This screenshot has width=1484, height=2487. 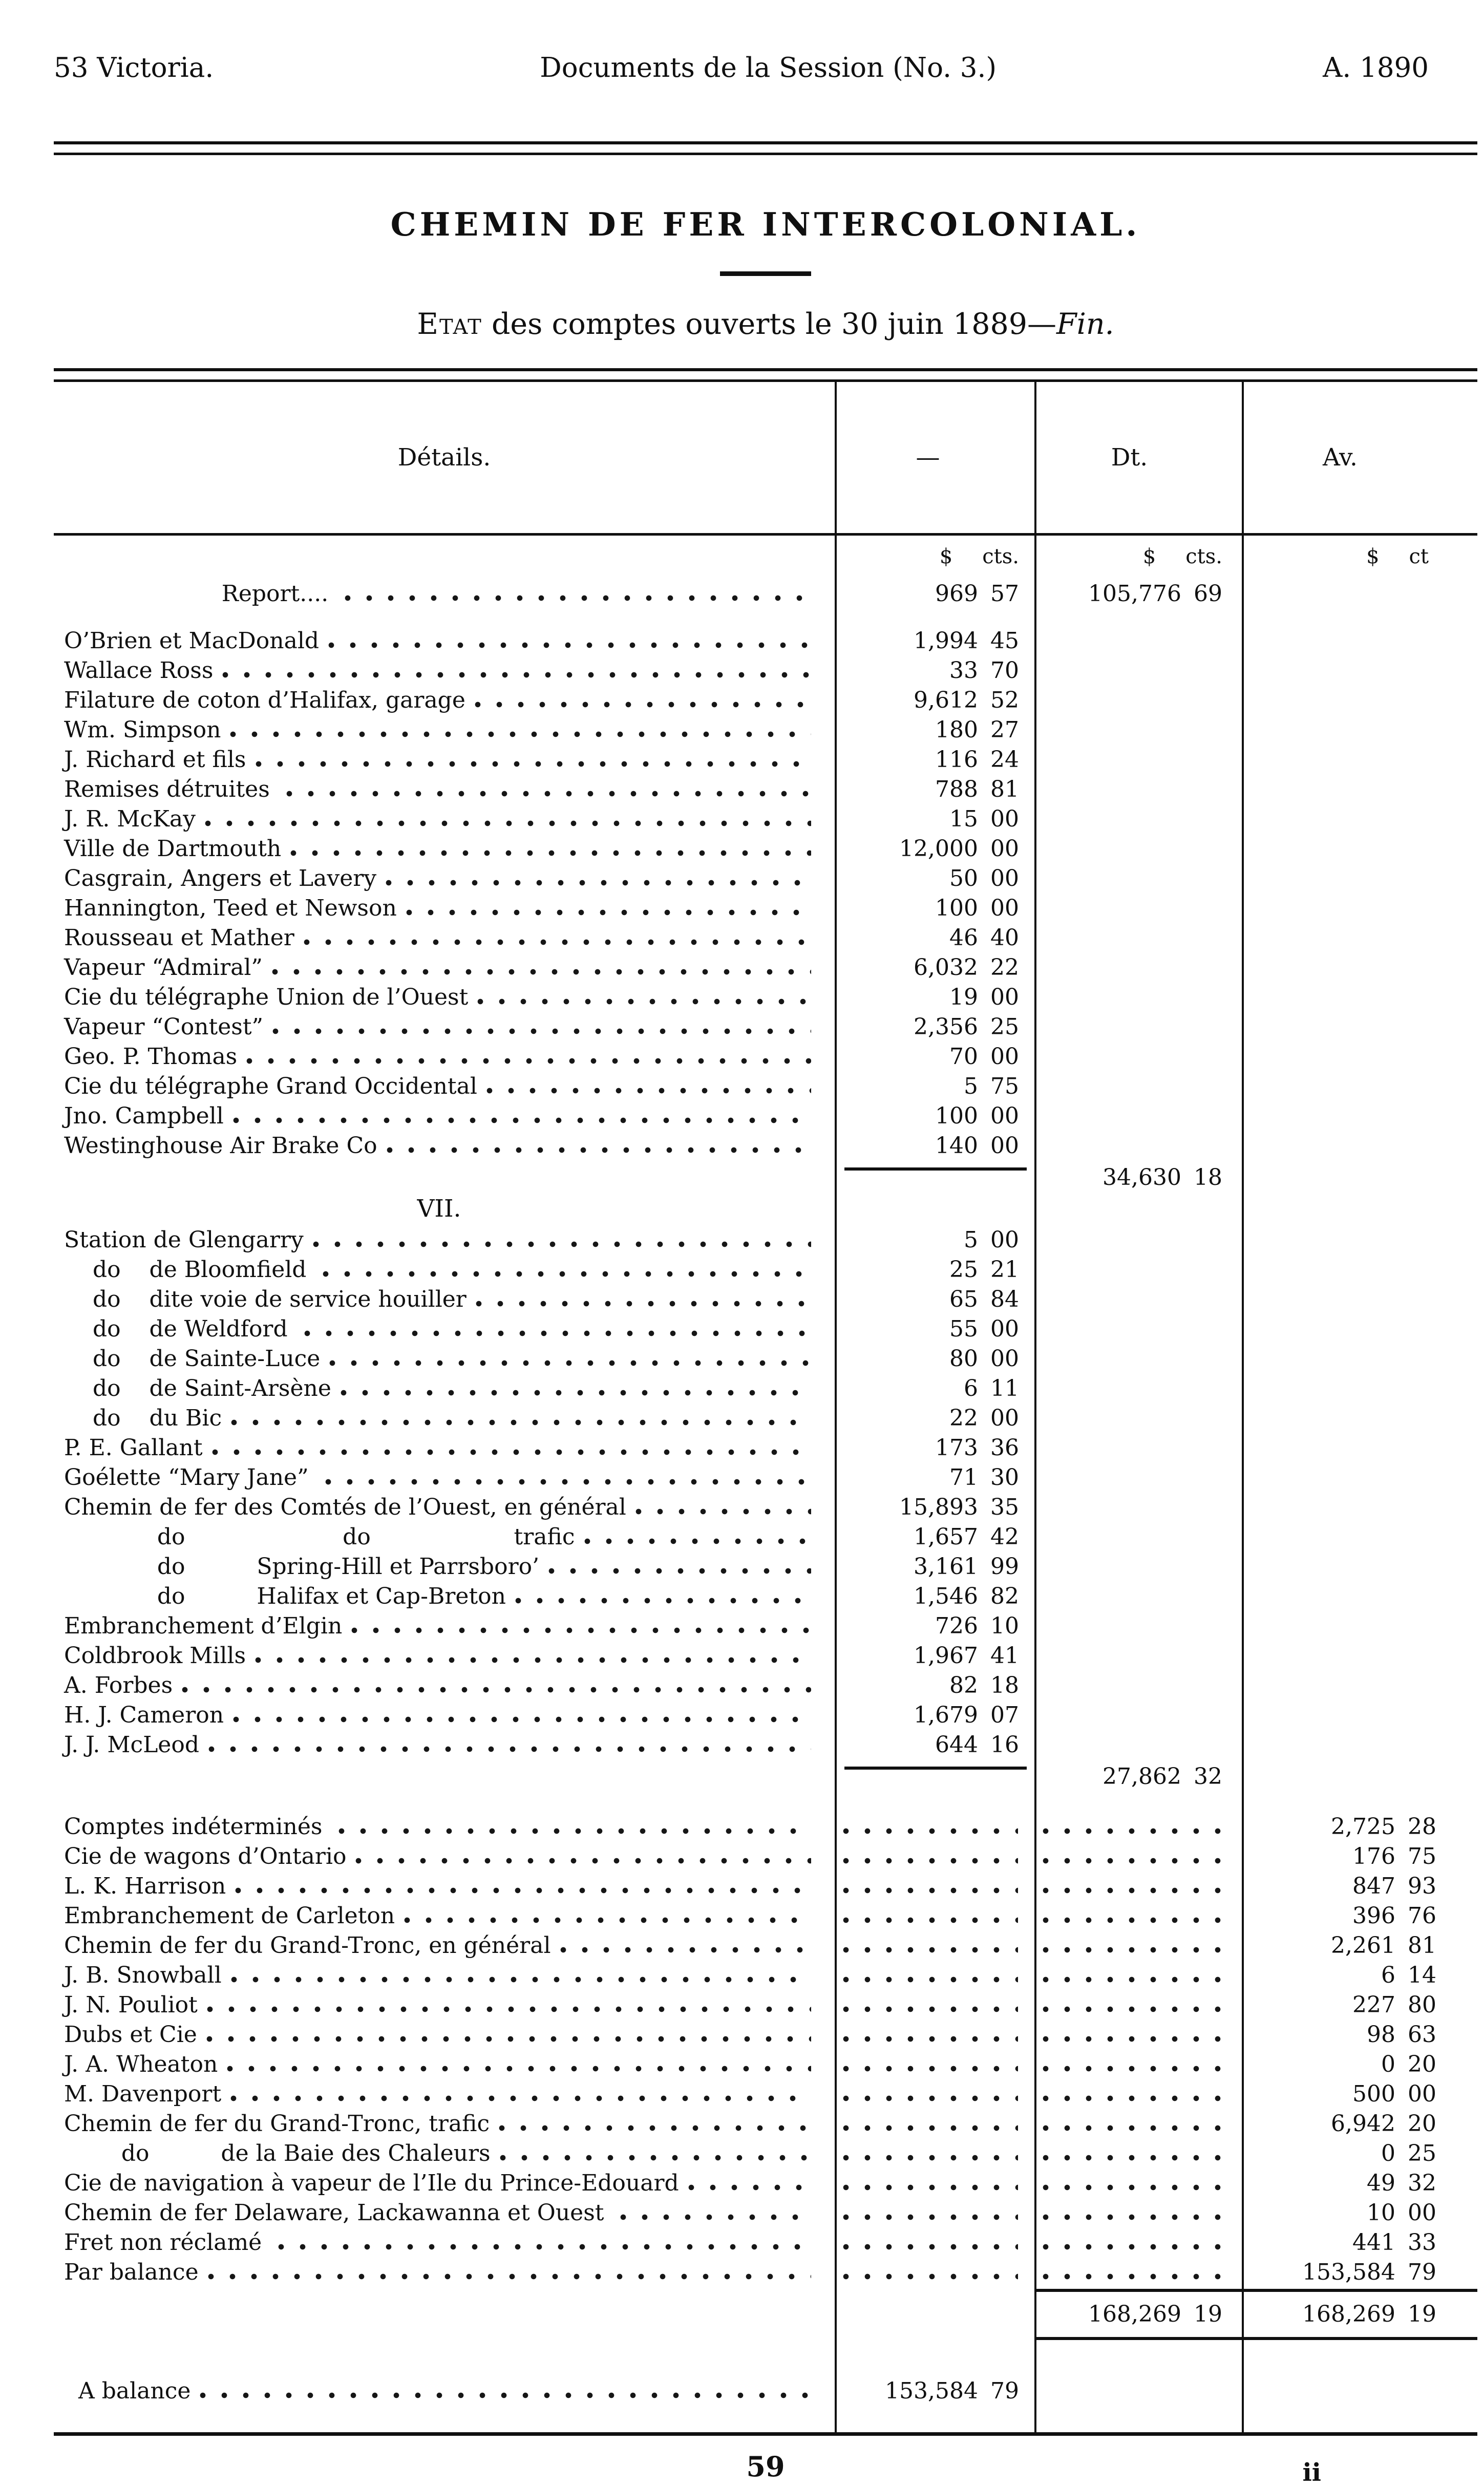 I want to click on amount-dollars: 1,679, so click(x=946, y=1715).